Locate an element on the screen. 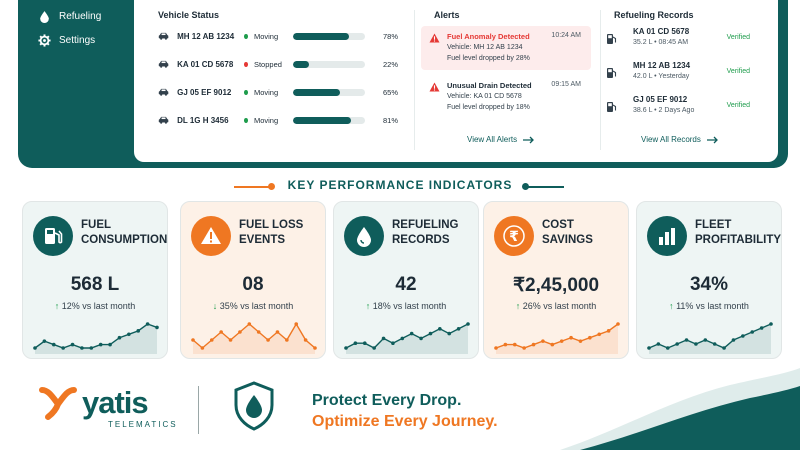  view-all-alerts-link: View All Alerts is located at coordinates (501, 139).